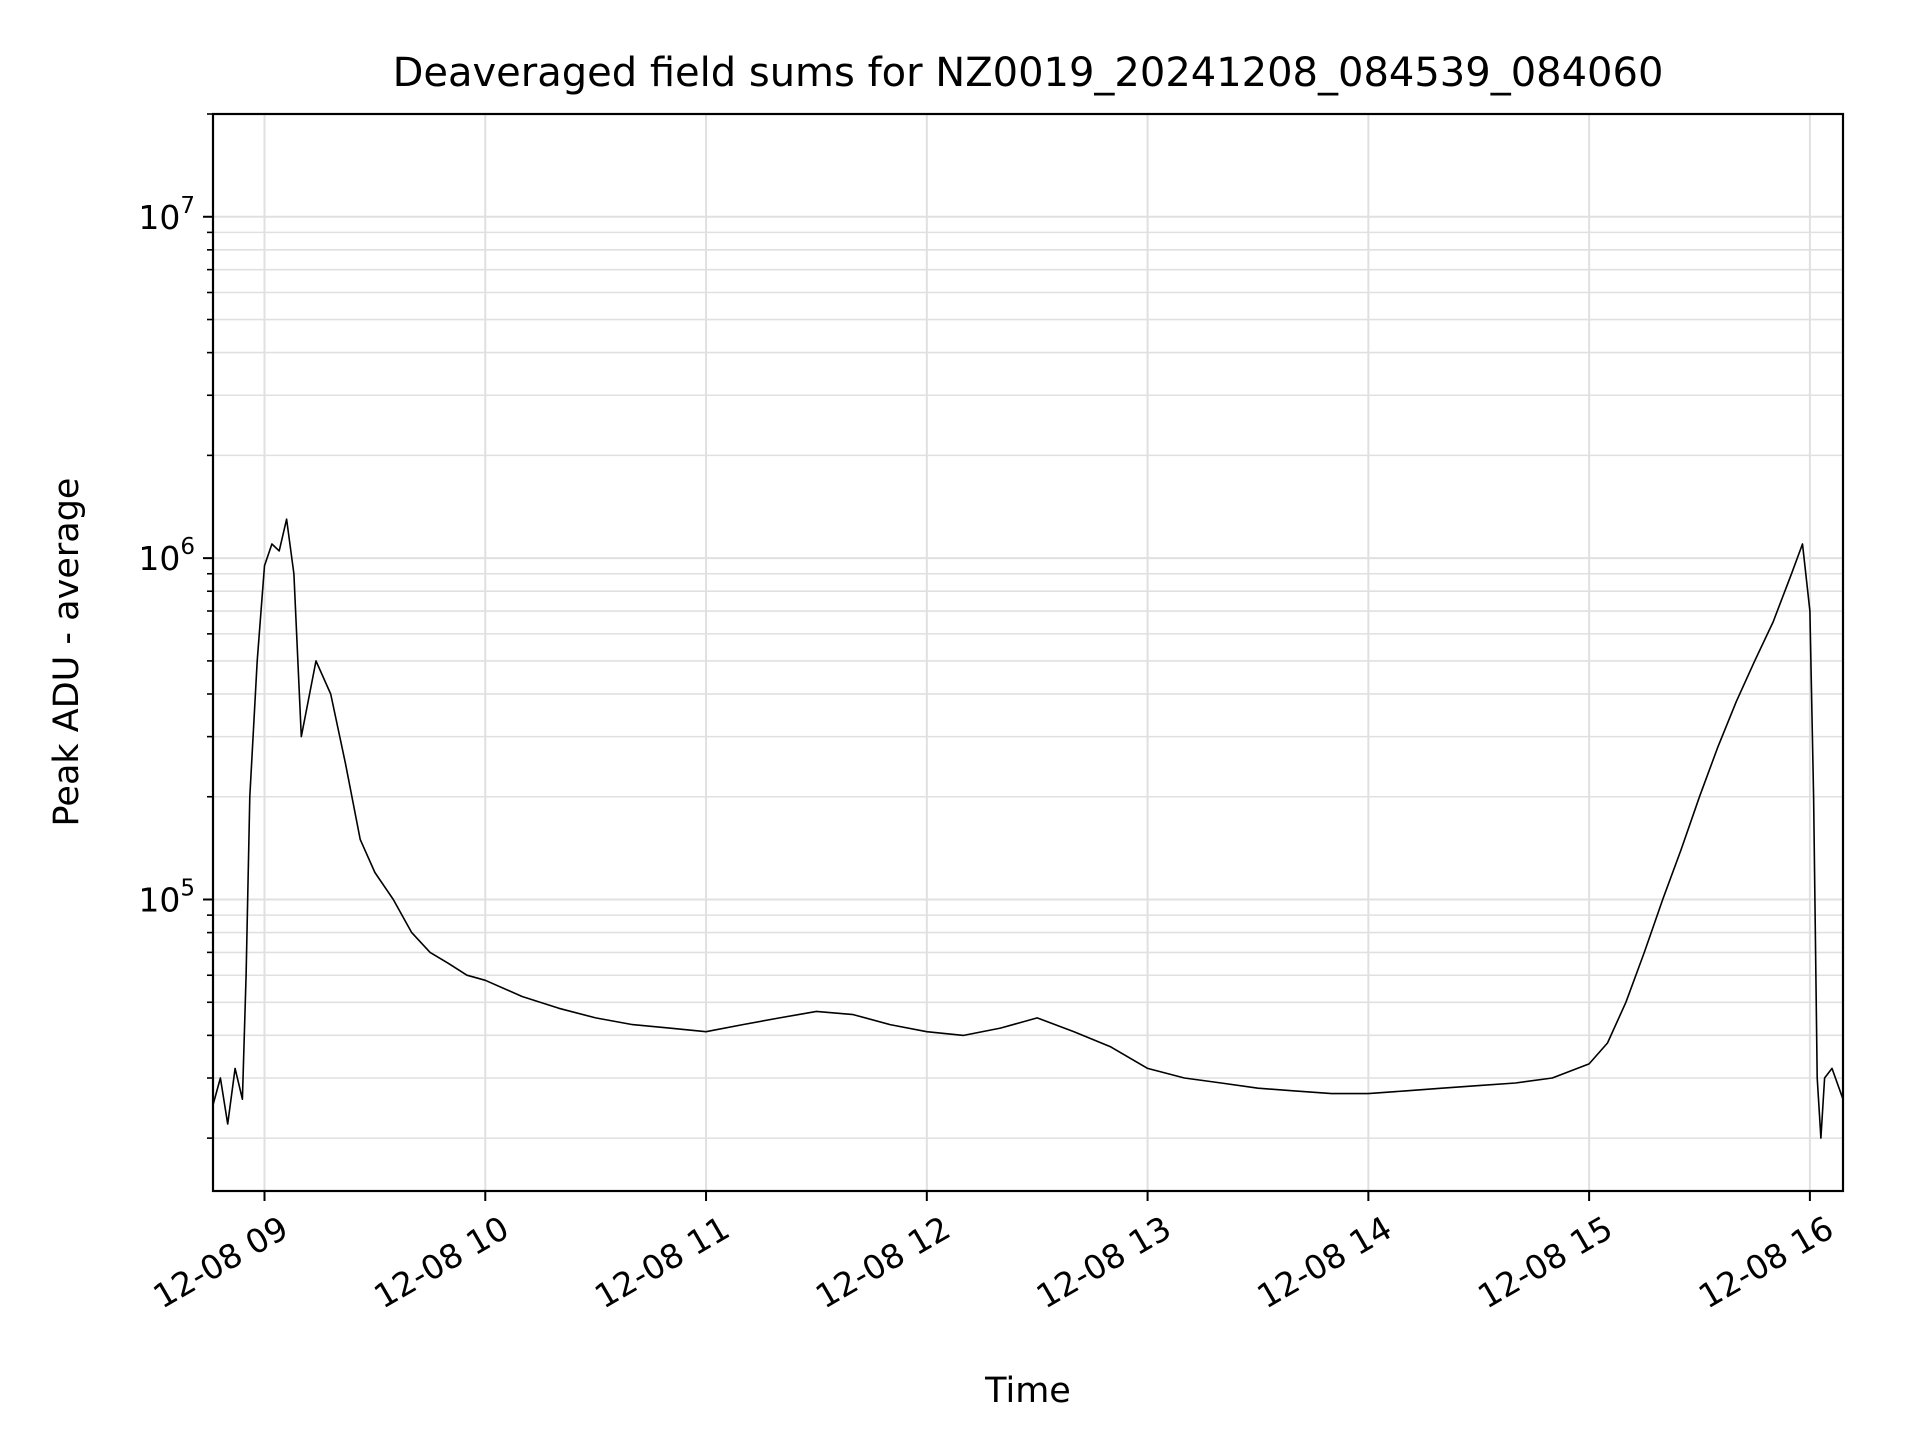  What do you see at coordinates (166, 556) in the screenshot?
I see `y-tick-label: 10⁶` at bounding box center [166, 556].